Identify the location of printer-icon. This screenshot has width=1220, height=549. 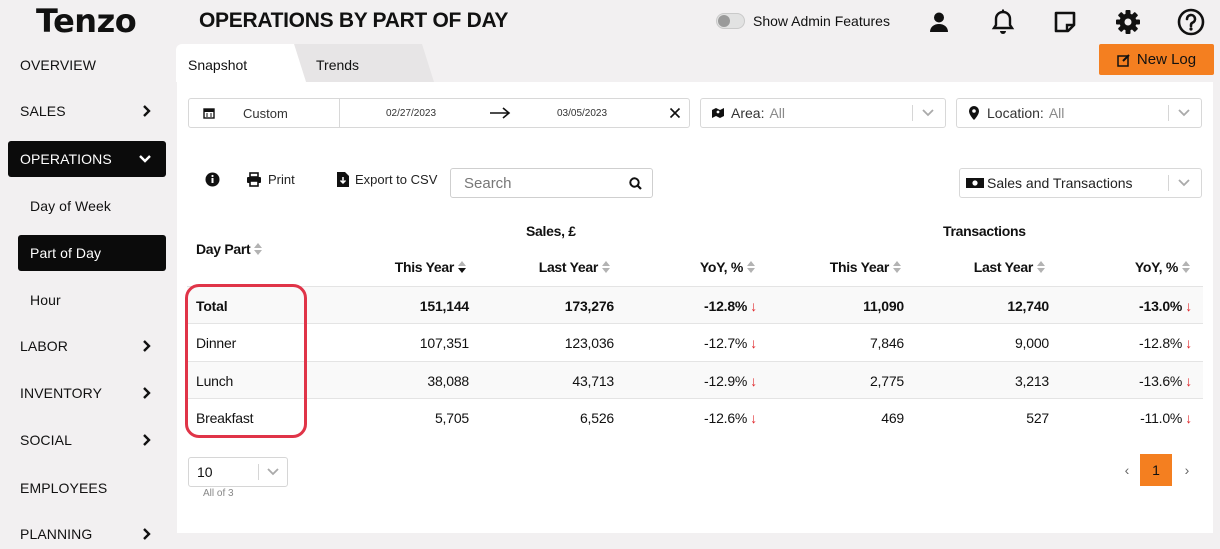
(254, 179).